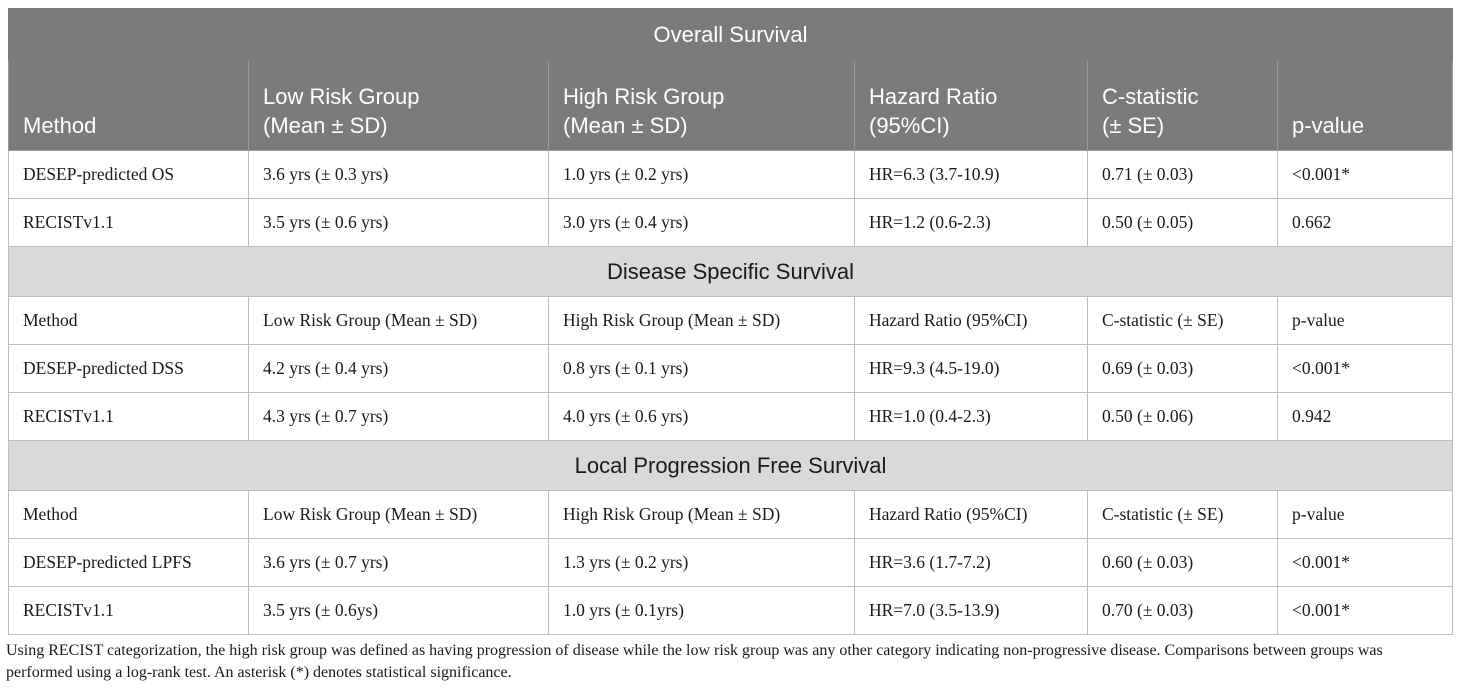 The height and width of the screenshot is (688, 1460). What do you see at coordinates (701, 416) in the screenshot?
I see `table-cell: 4.0 yrs (± 0.6 yrs)` at bounding box center [701, 416].